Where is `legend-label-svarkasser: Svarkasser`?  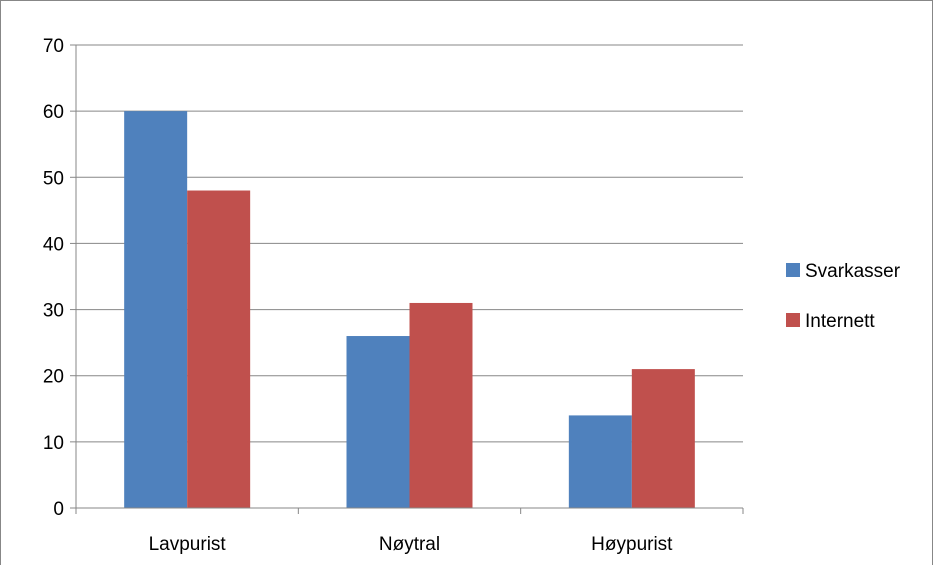 legend-label-svarkasser: Svarkasser is located at coordinates (853, 271).